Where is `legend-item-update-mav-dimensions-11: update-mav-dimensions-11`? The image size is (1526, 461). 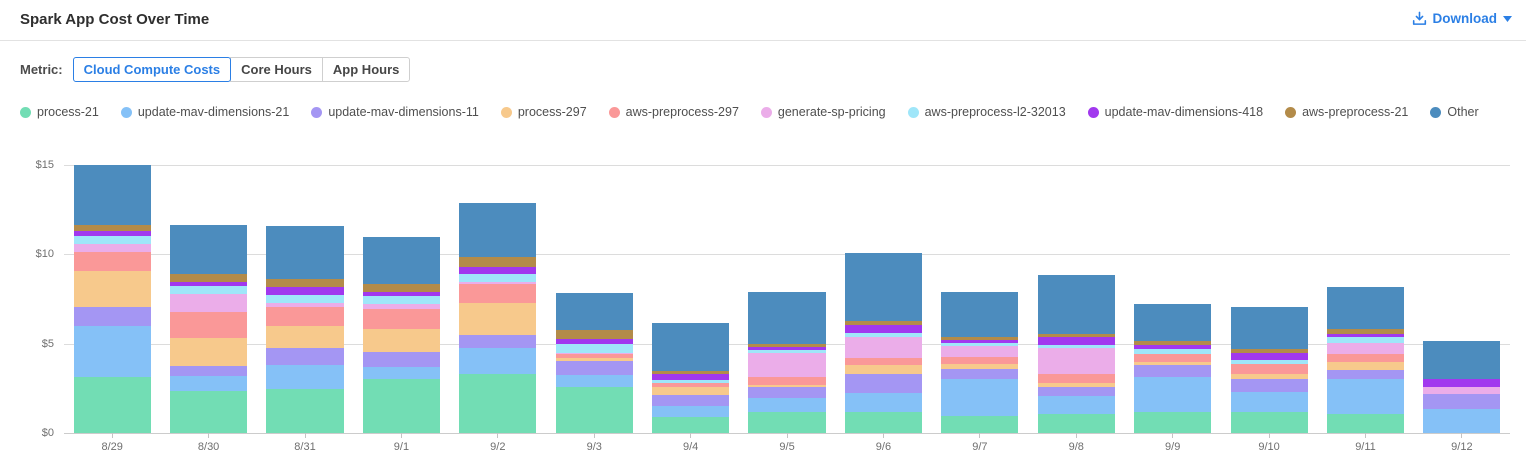 legend-item-update-mav-dimensions-11: update-mav-dimensions-11 is located at coordinates (395, 112).